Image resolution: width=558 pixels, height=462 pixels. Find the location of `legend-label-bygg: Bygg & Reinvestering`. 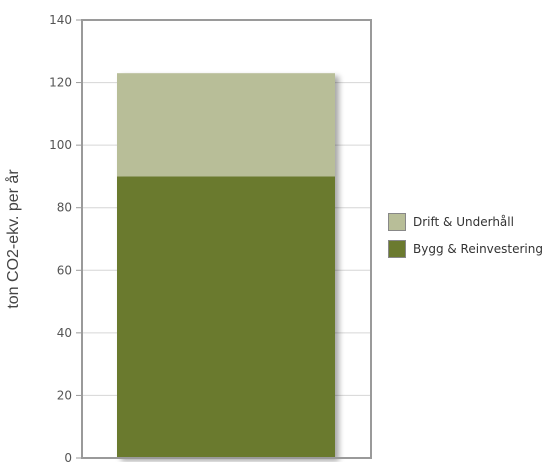

legend-label-bygg: Bygg & Reinvestering is located at coordinates (478, 249).